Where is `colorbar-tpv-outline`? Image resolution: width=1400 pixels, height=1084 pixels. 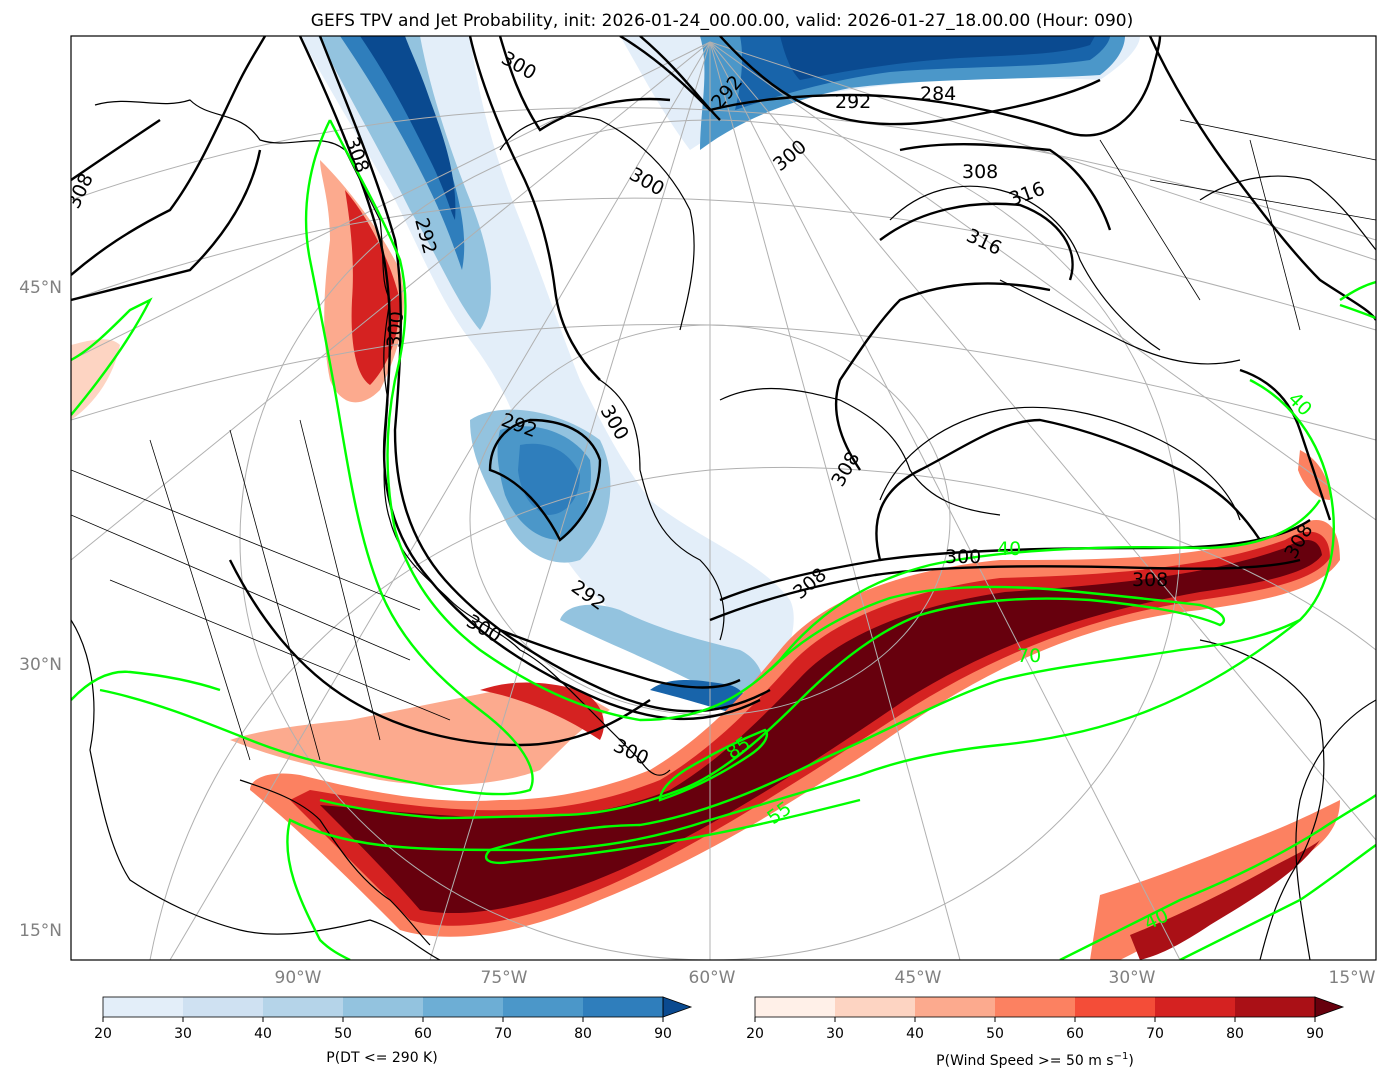
colorbar-tpv-outline is located at coordinates (383, 1007).